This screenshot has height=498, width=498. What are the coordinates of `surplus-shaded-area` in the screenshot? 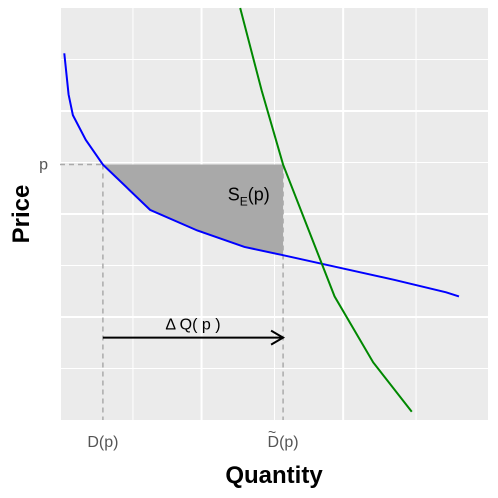 It's located at (193, 210).